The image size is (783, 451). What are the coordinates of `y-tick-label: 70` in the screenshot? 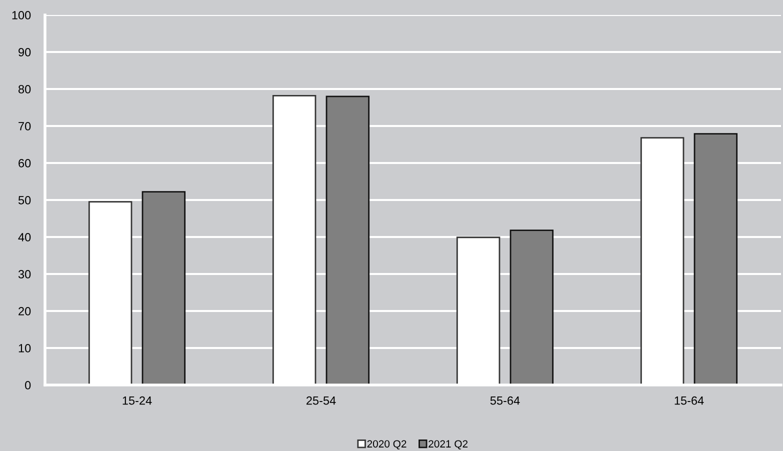 It's located at (24, 126).